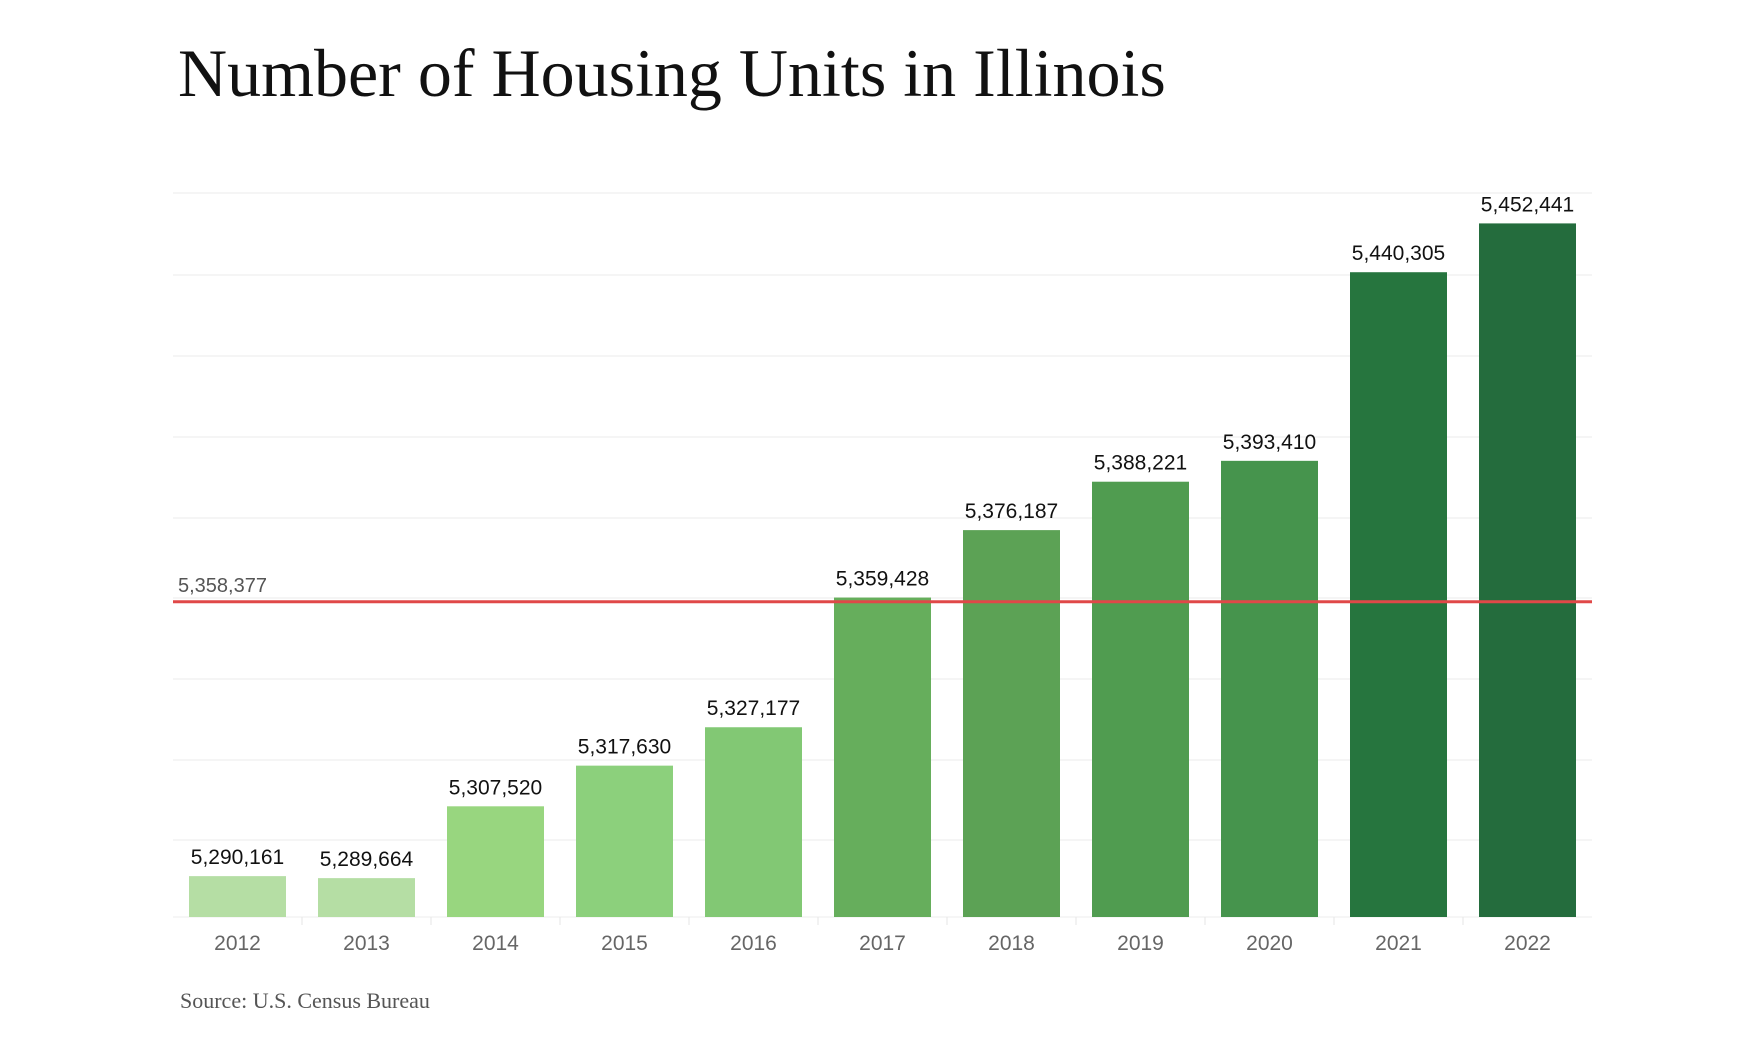 The image size is (1763, 1058). Describe the element at coordinates (367, 859) in the screenshot. I see `data-label: 5,289,664` at that location.